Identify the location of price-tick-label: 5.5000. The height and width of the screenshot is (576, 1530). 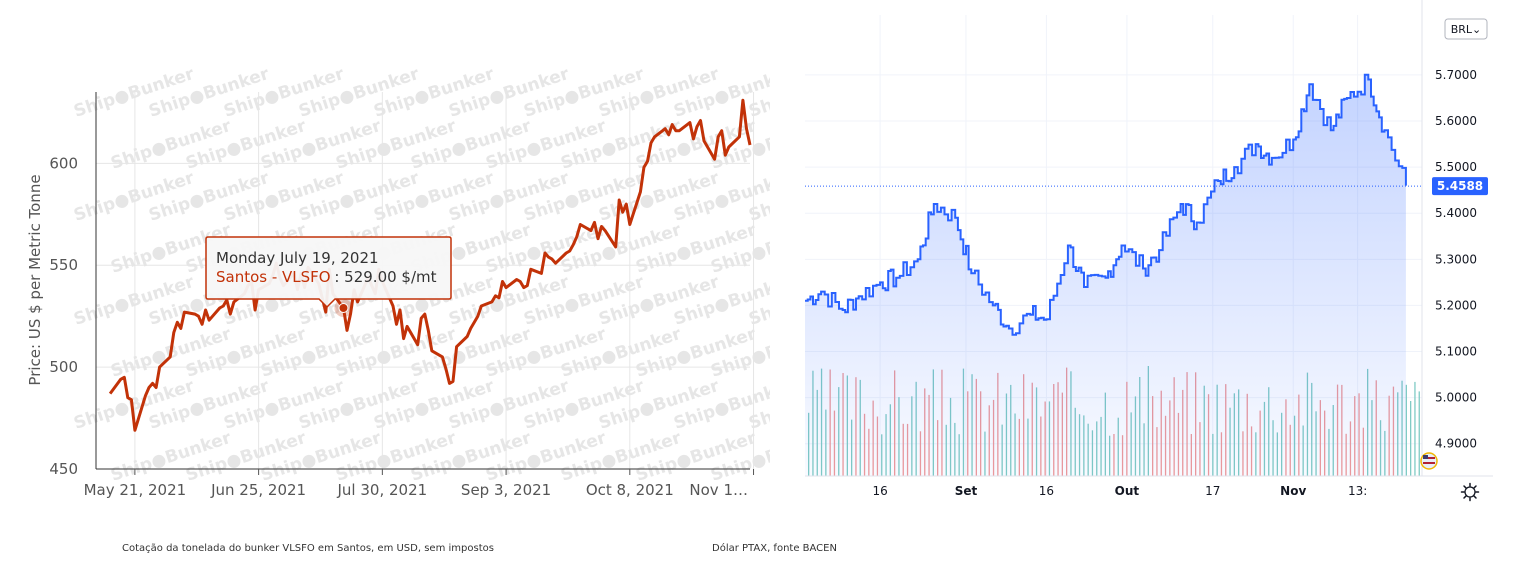
(1456, 167).